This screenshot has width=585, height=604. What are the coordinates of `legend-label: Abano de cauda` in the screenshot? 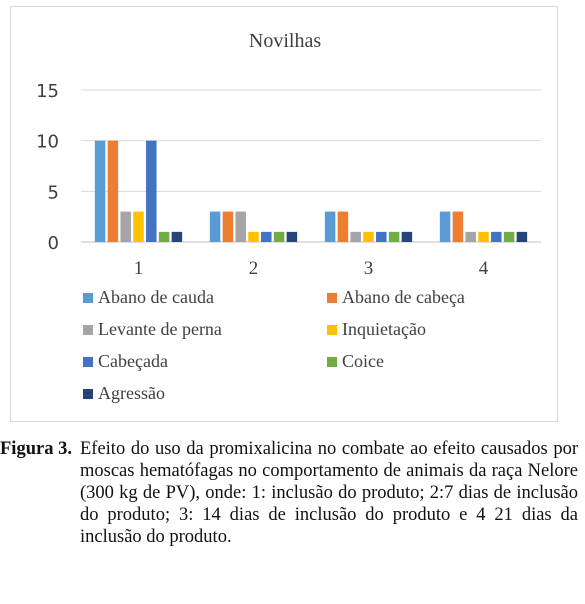 It's located at (156, 297).